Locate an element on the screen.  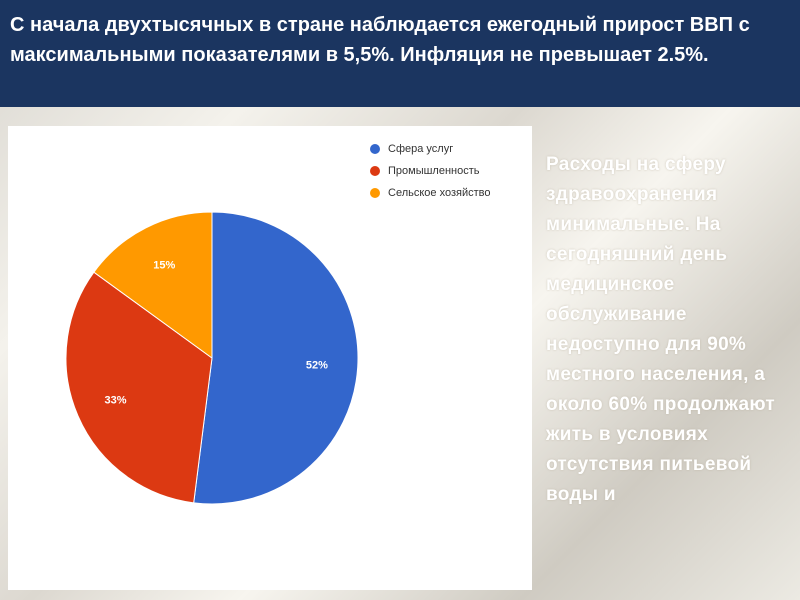
legend-label: Сельское хозяйство is located at coordinates (439, 193).